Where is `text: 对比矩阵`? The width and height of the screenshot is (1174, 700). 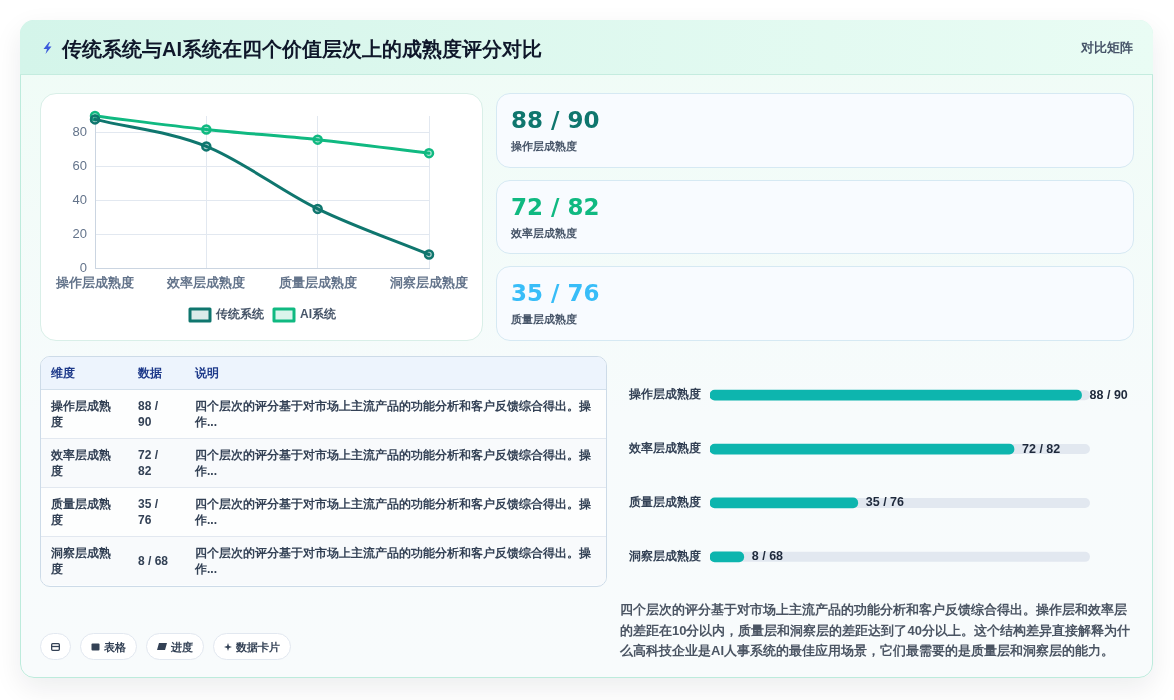 text: 对比矩阵 is located at coordinates (1107, 48).